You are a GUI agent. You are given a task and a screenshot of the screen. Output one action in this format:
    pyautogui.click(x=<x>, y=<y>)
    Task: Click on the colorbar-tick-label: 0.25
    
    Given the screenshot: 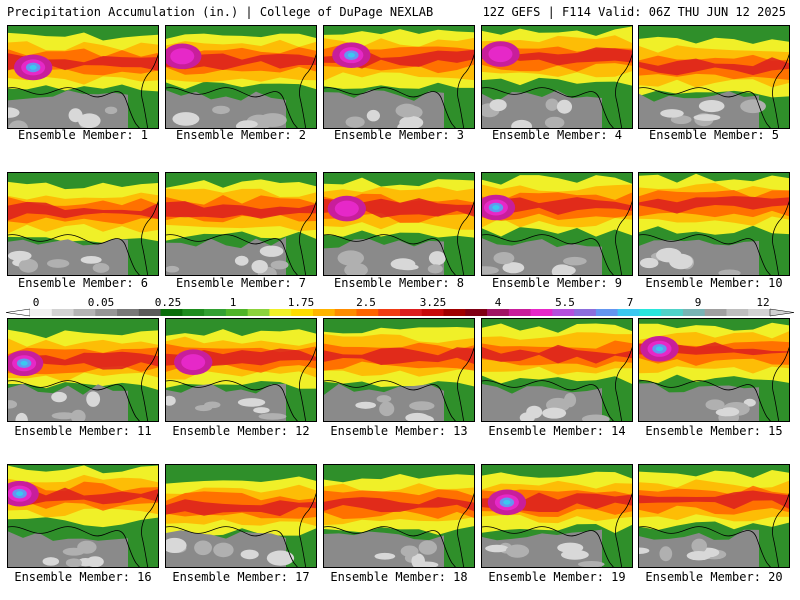 What is the action you would take?
    pyautogui.click(x=168, y=302)
    